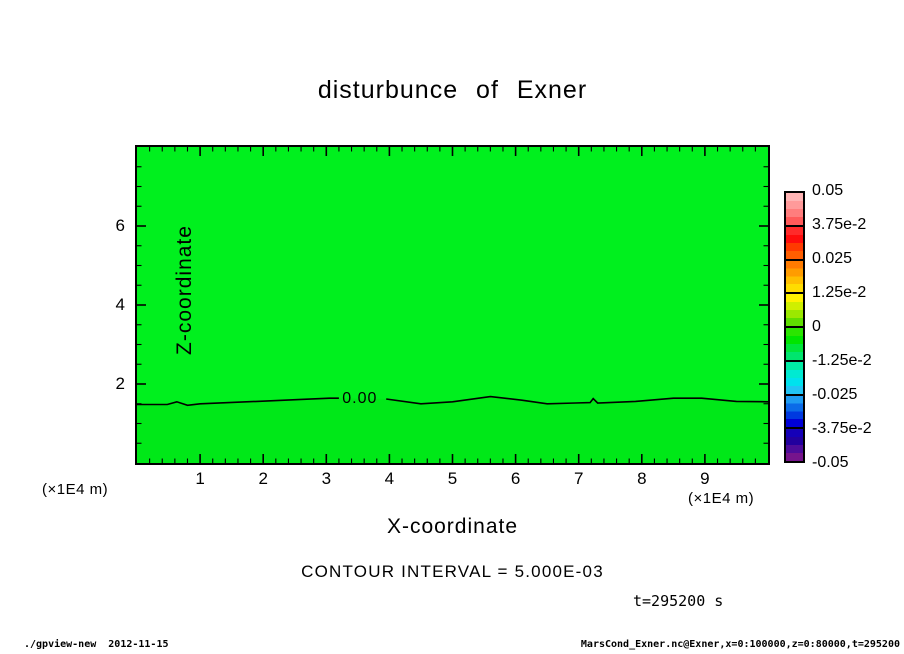 Image resolution: width=904 pixels, height=654 pixels. Describe the element at coordinates (96, 644) in the screenshot. I see `footer-program-stamp: ./gpview-new 2012-11-15` at that location.